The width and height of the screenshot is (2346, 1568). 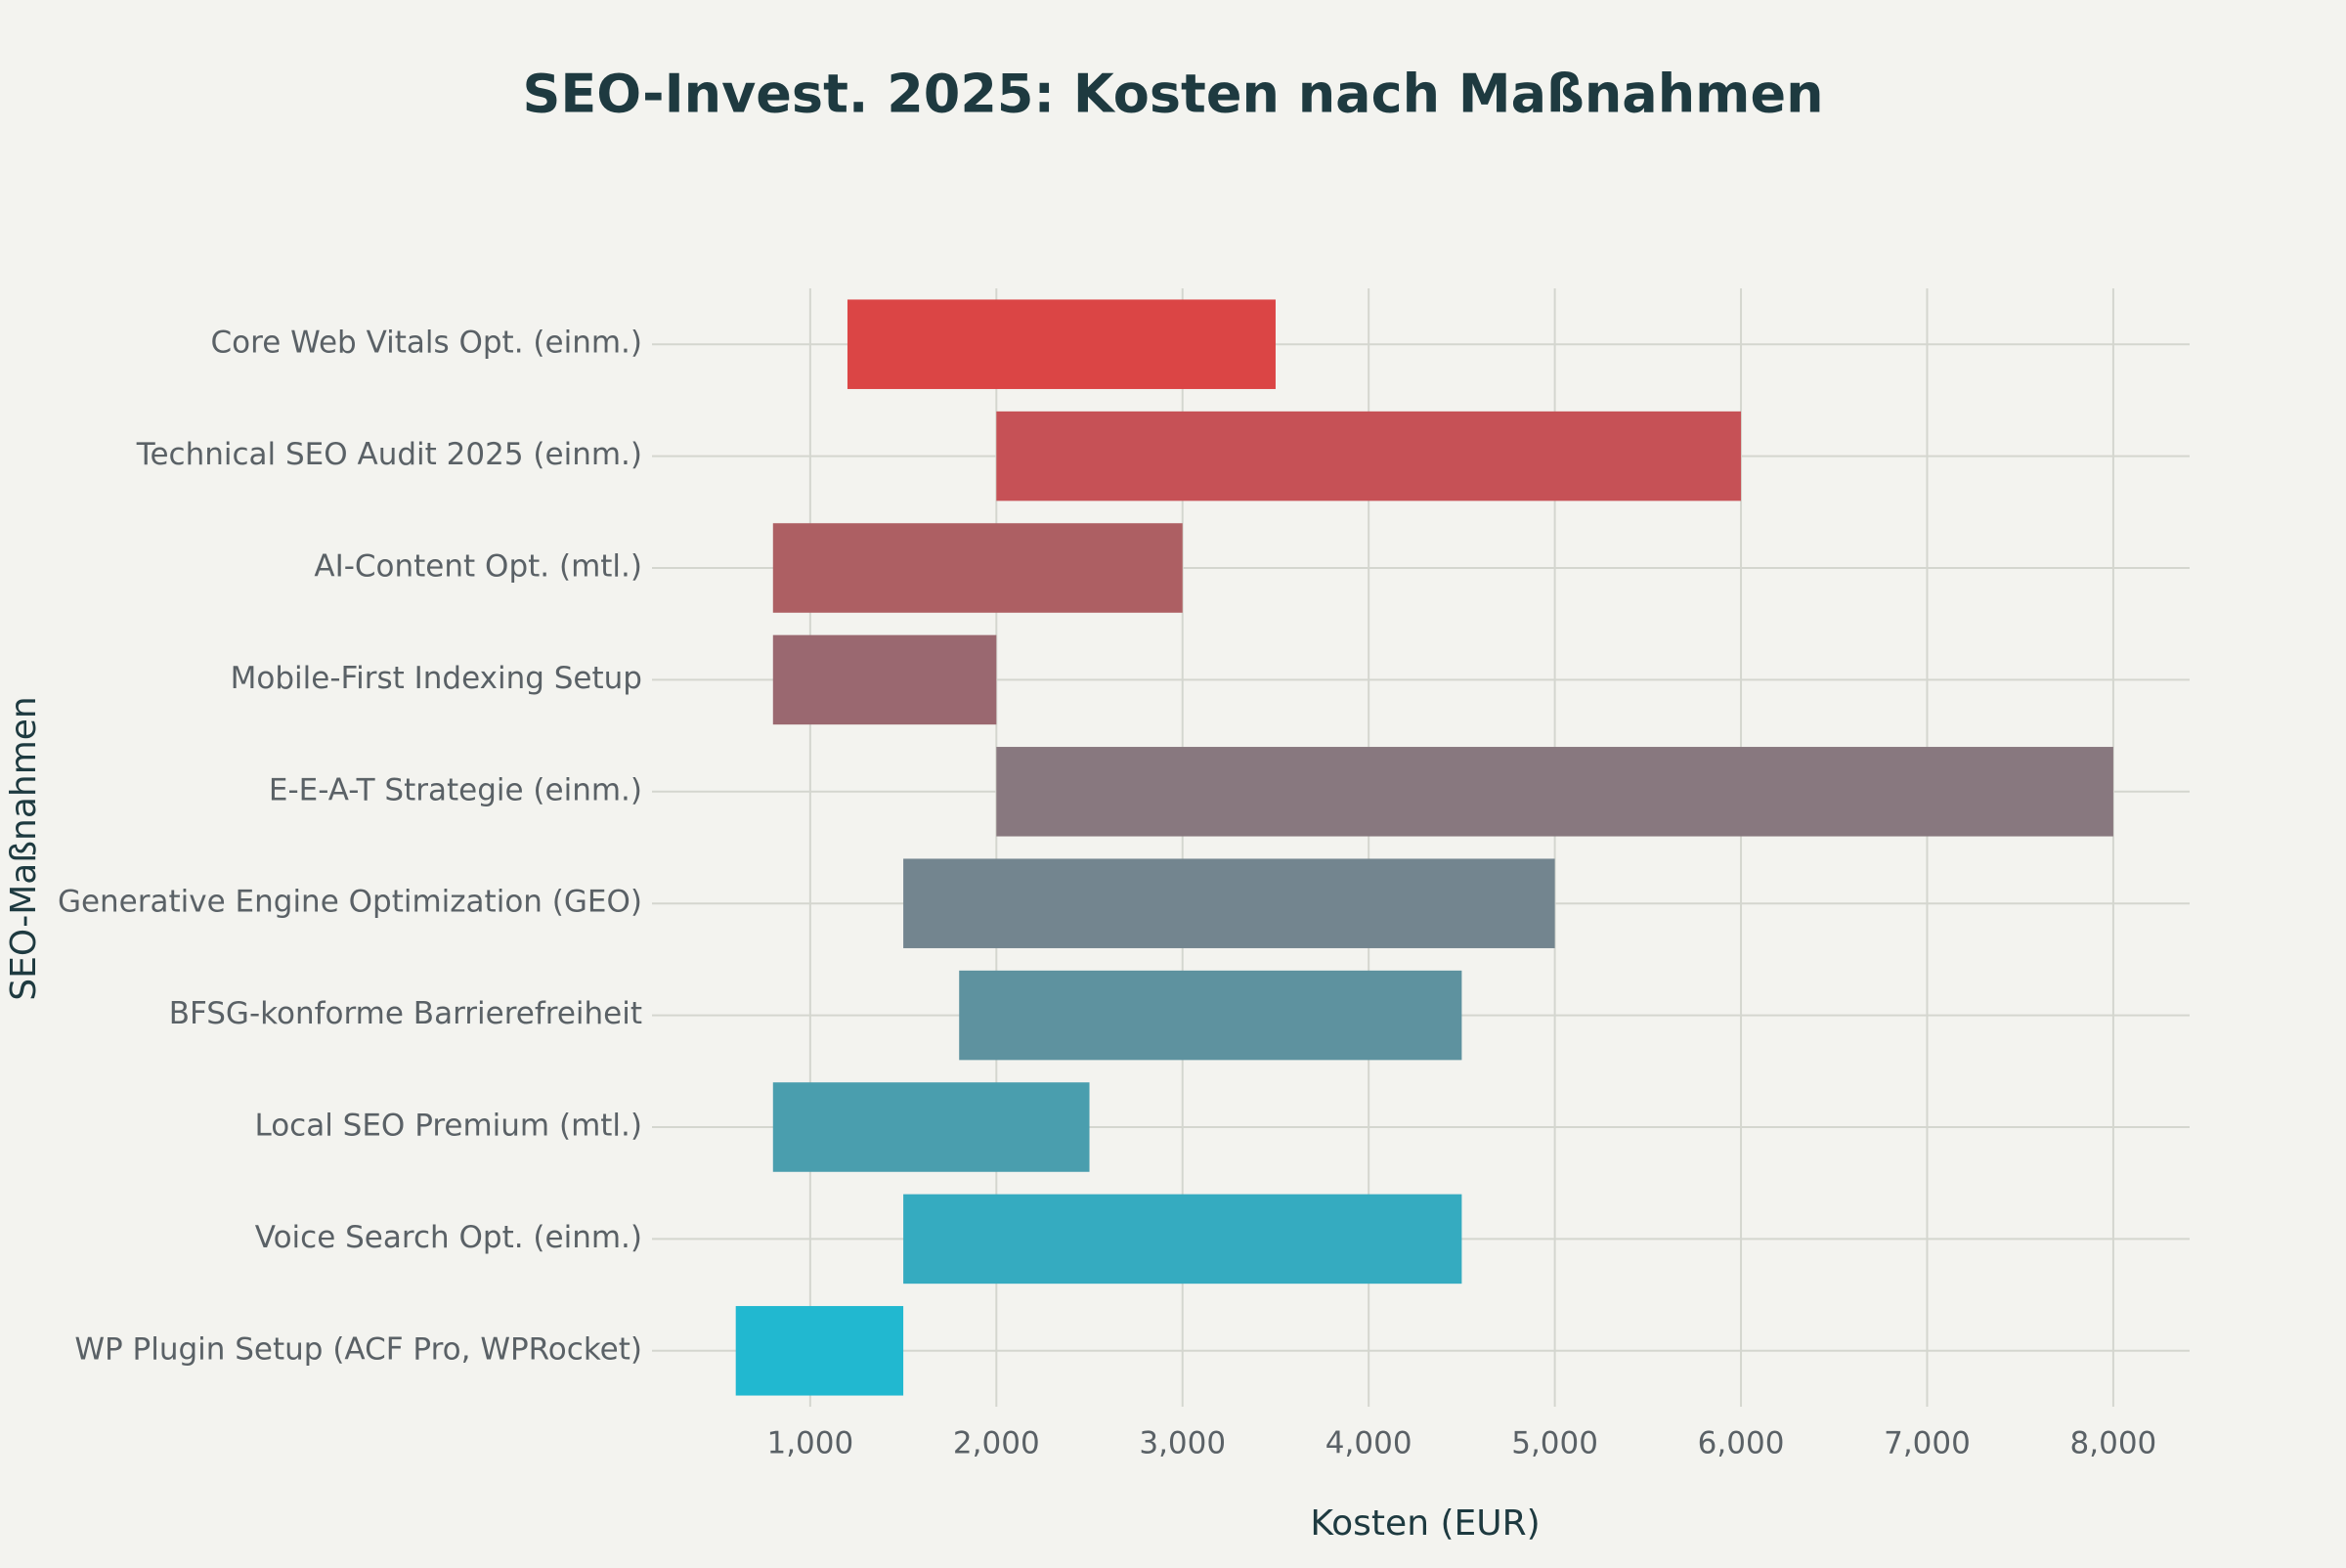 I want to click on y-tick-label: WP Plugin Setup (ACF Pro, WPRocket), so click(x=358, y=1349).